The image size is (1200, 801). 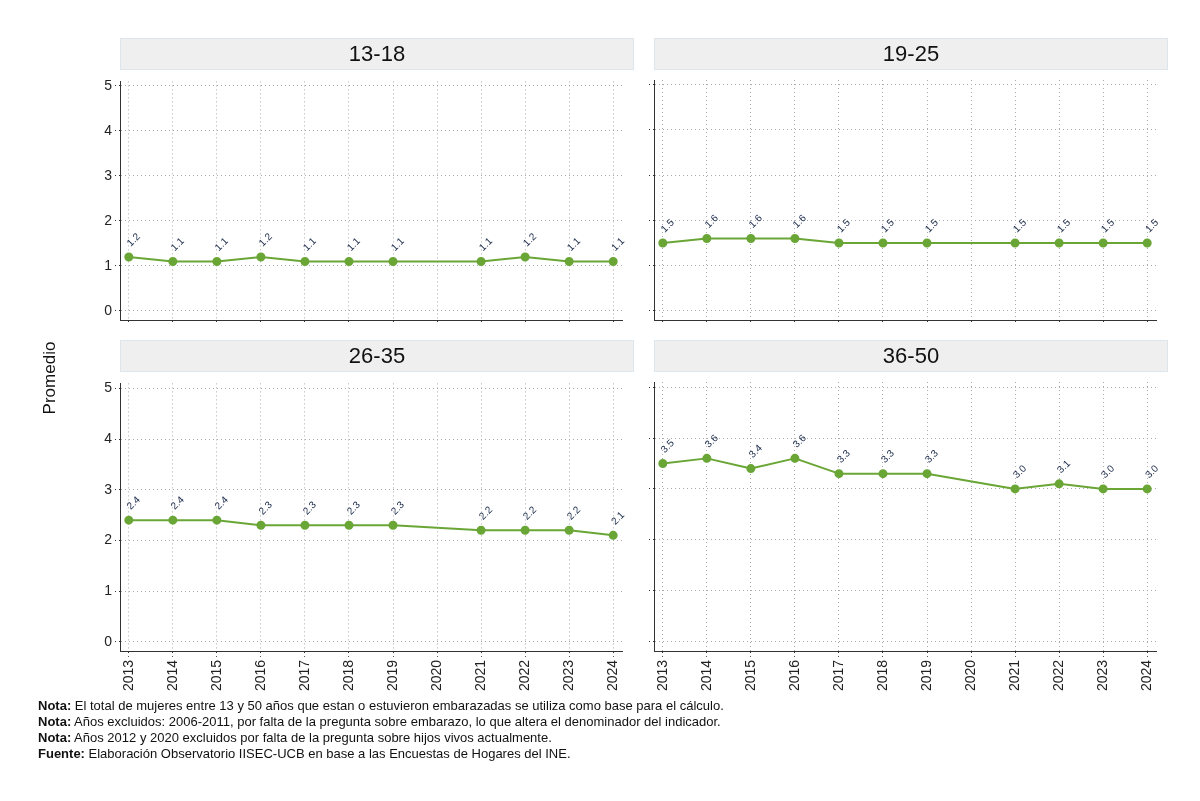 I want to click on y-tick-label: 4, so click(x=108, y=129).